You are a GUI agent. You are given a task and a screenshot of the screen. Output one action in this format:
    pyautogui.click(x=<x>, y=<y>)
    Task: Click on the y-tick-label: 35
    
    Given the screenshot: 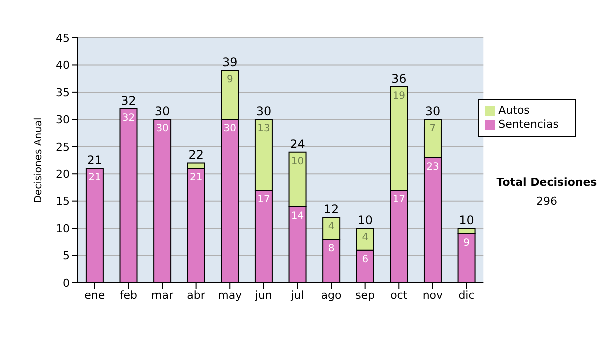 What is the action you would take?
    pyautogui.click(x=63, y=93)
    